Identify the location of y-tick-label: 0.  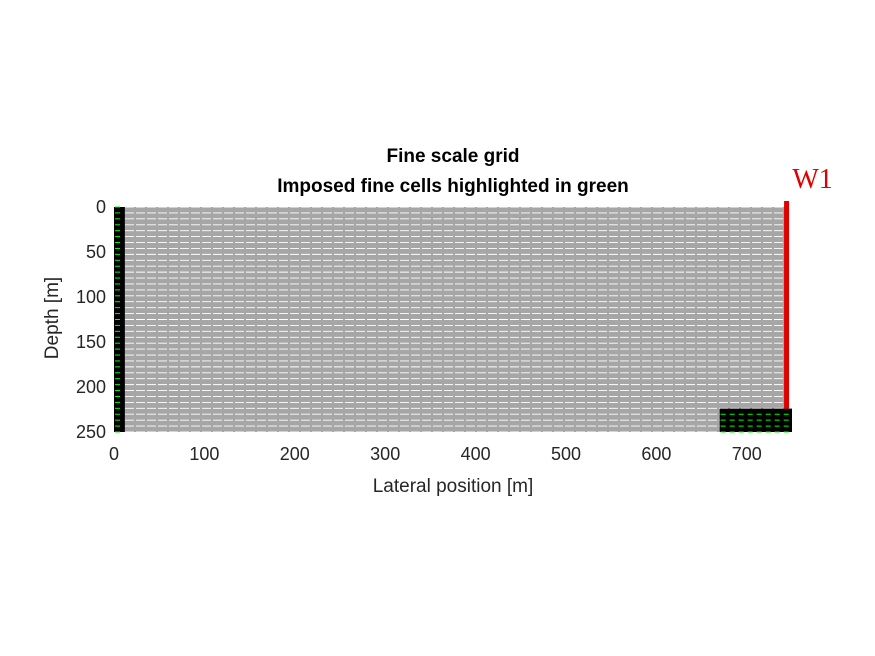
(101, 207).